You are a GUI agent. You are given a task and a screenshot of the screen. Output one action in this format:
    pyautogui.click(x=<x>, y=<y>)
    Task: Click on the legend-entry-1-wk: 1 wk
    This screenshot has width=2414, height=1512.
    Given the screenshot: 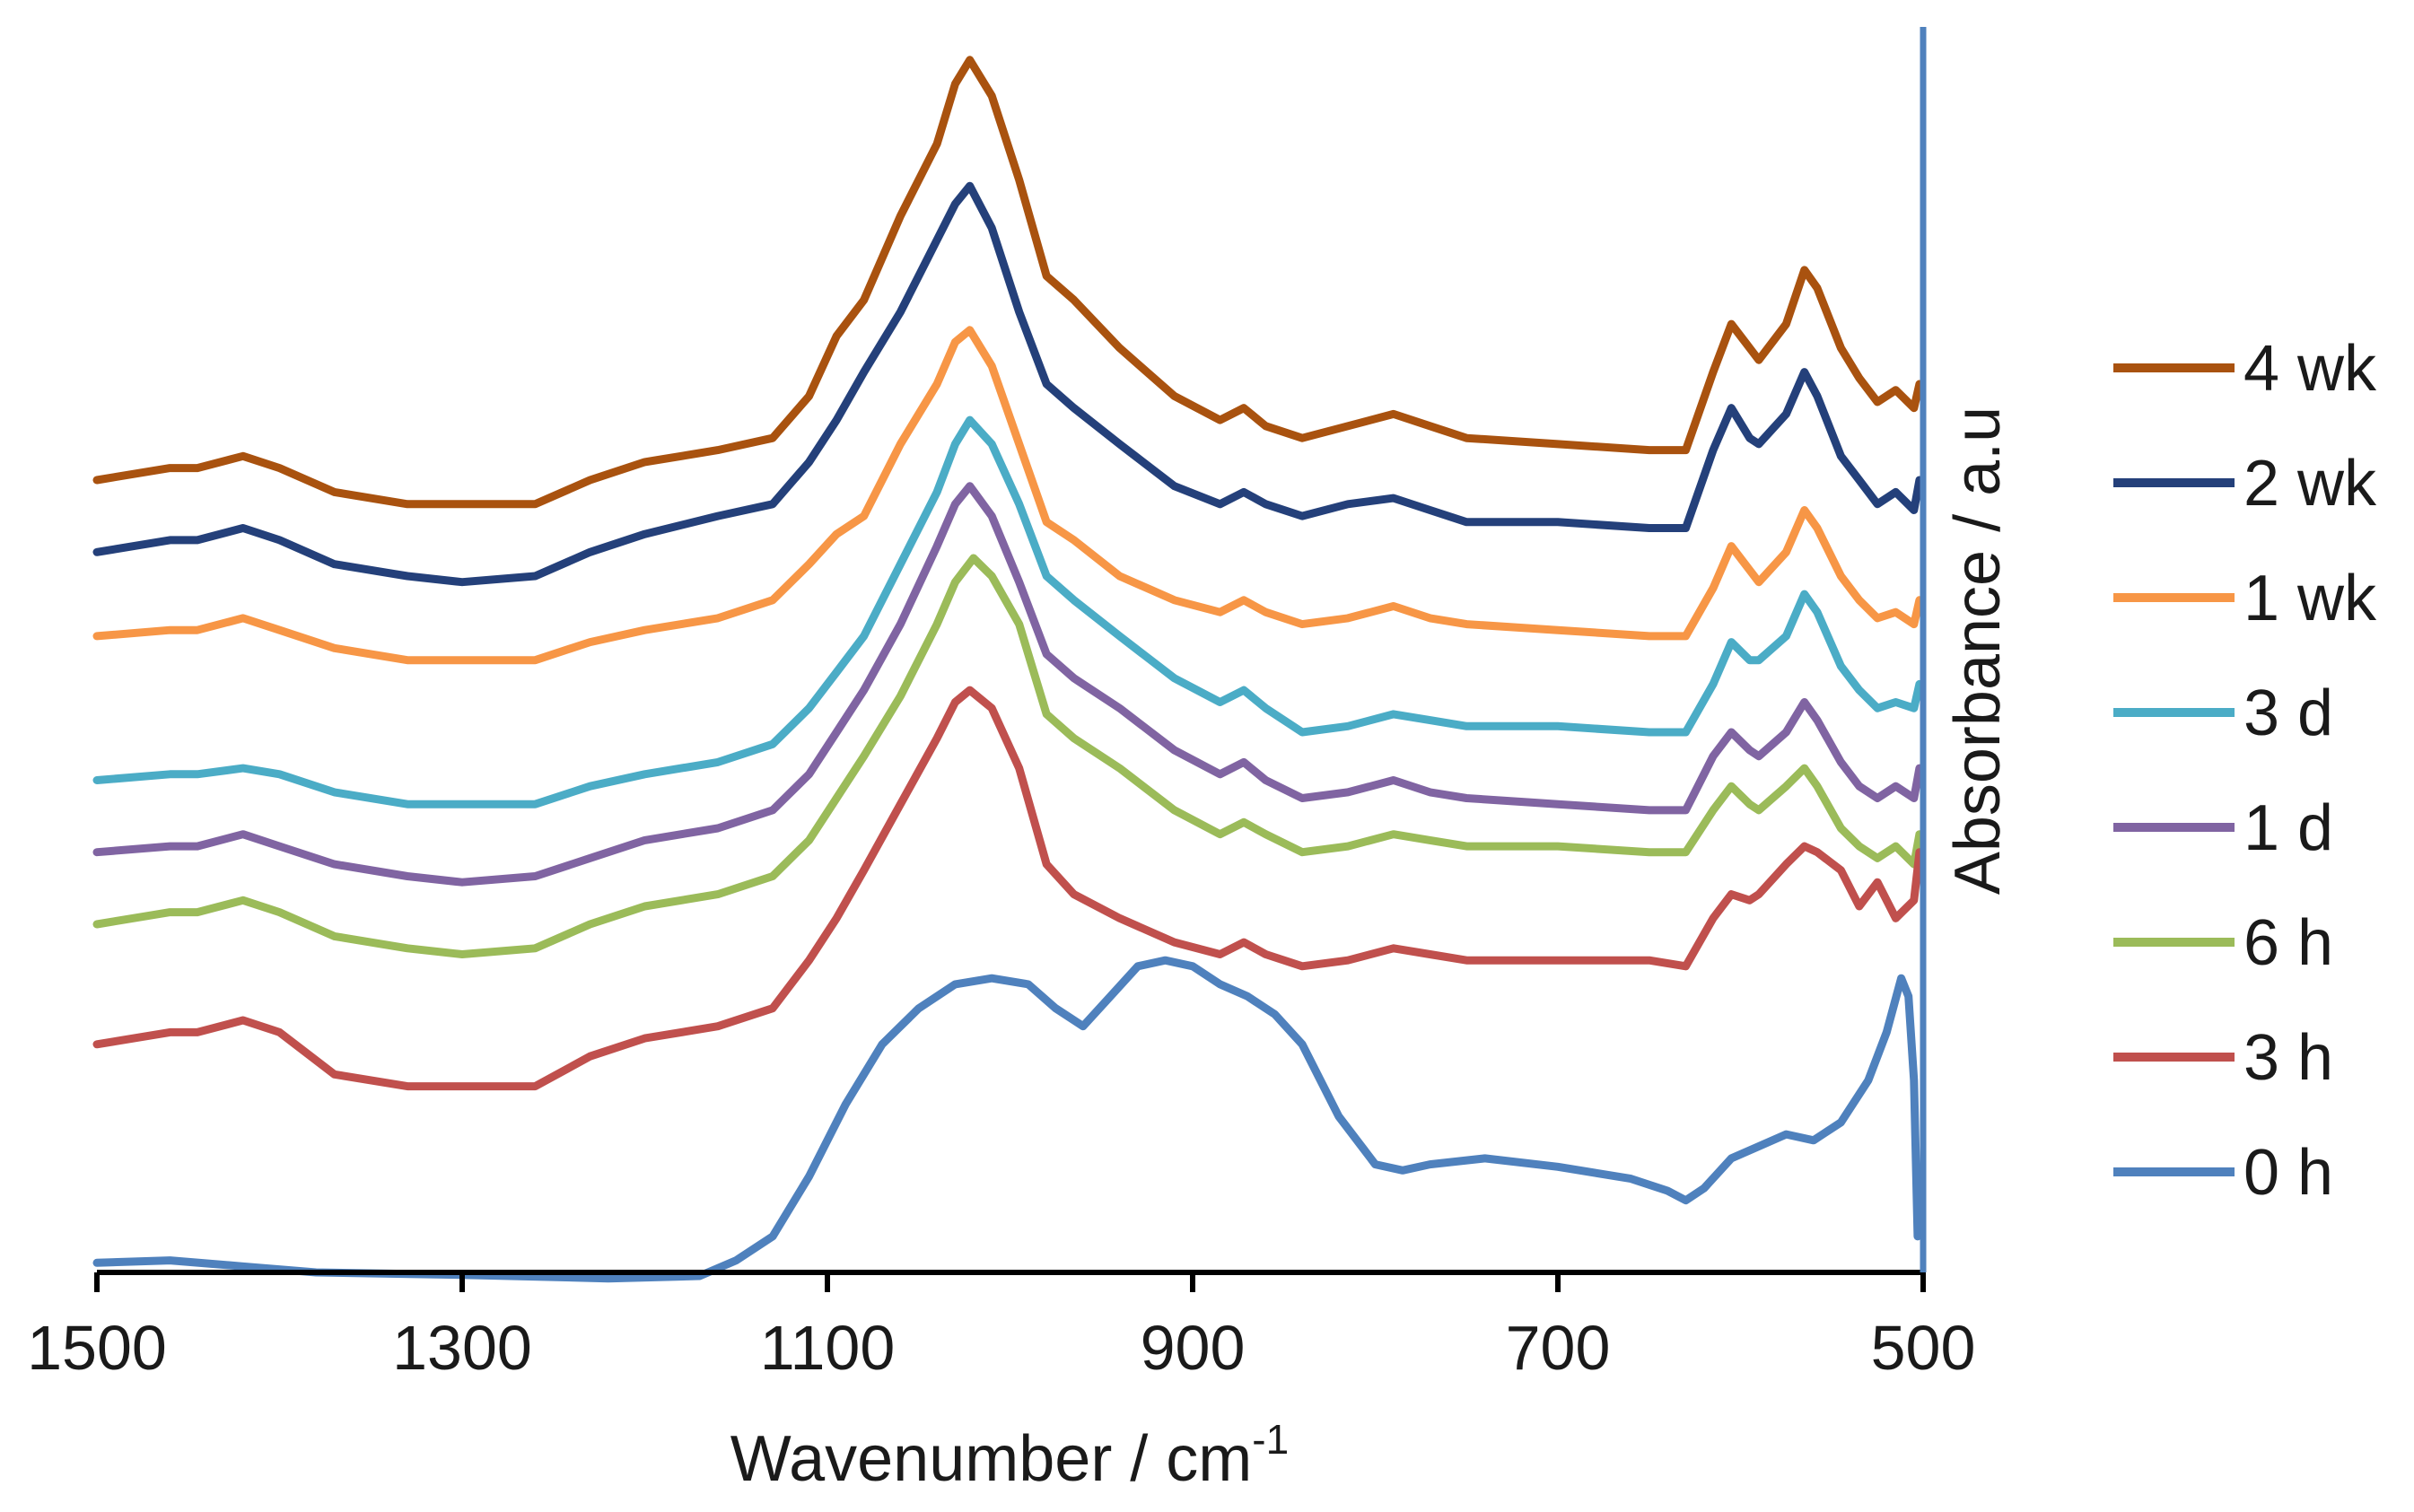 What is the action you would take?
    pyautogui.click(x=2245, y=598)
    